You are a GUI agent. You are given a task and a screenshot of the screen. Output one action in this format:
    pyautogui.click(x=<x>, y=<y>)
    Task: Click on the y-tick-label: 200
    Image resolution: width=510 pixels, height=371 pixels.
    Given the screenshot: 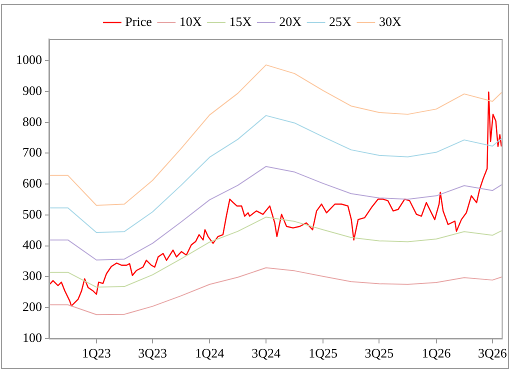 What is the action you would take?
    pyautogui.click(x=32, y=306)
    